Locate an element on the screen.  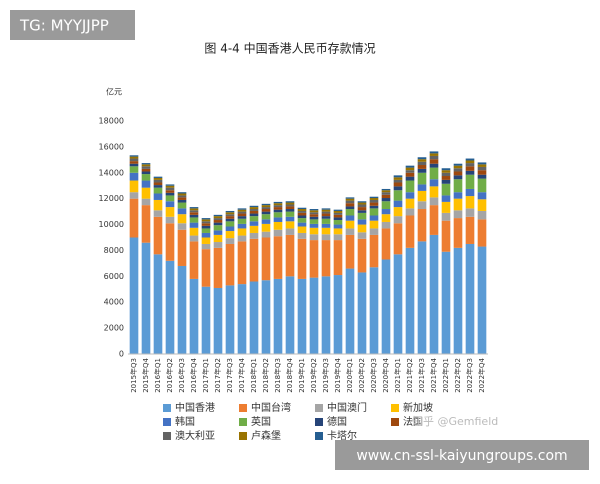
y-tick-label: 0 is located at coordinates (121, 354).